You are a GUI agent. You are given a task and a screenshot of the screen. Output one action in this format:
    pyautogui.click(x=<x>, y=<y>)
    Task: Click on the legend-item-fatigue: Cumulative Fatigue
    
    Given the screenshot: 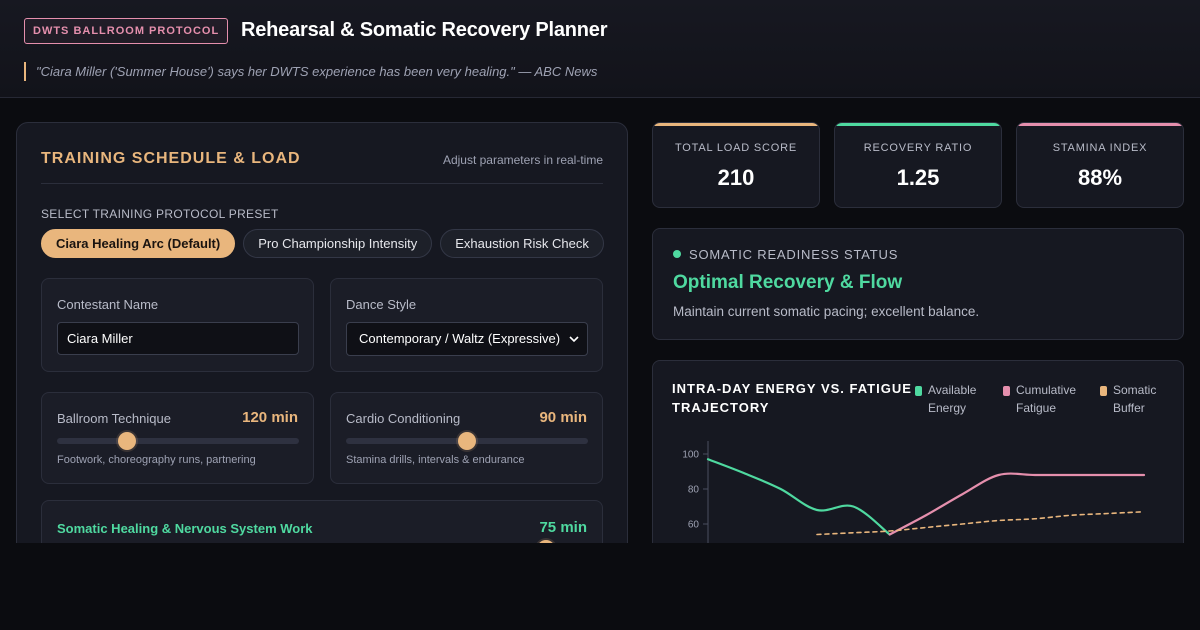 What is the action you would take?
    pyautogui.click(x=1049, y=399)
    